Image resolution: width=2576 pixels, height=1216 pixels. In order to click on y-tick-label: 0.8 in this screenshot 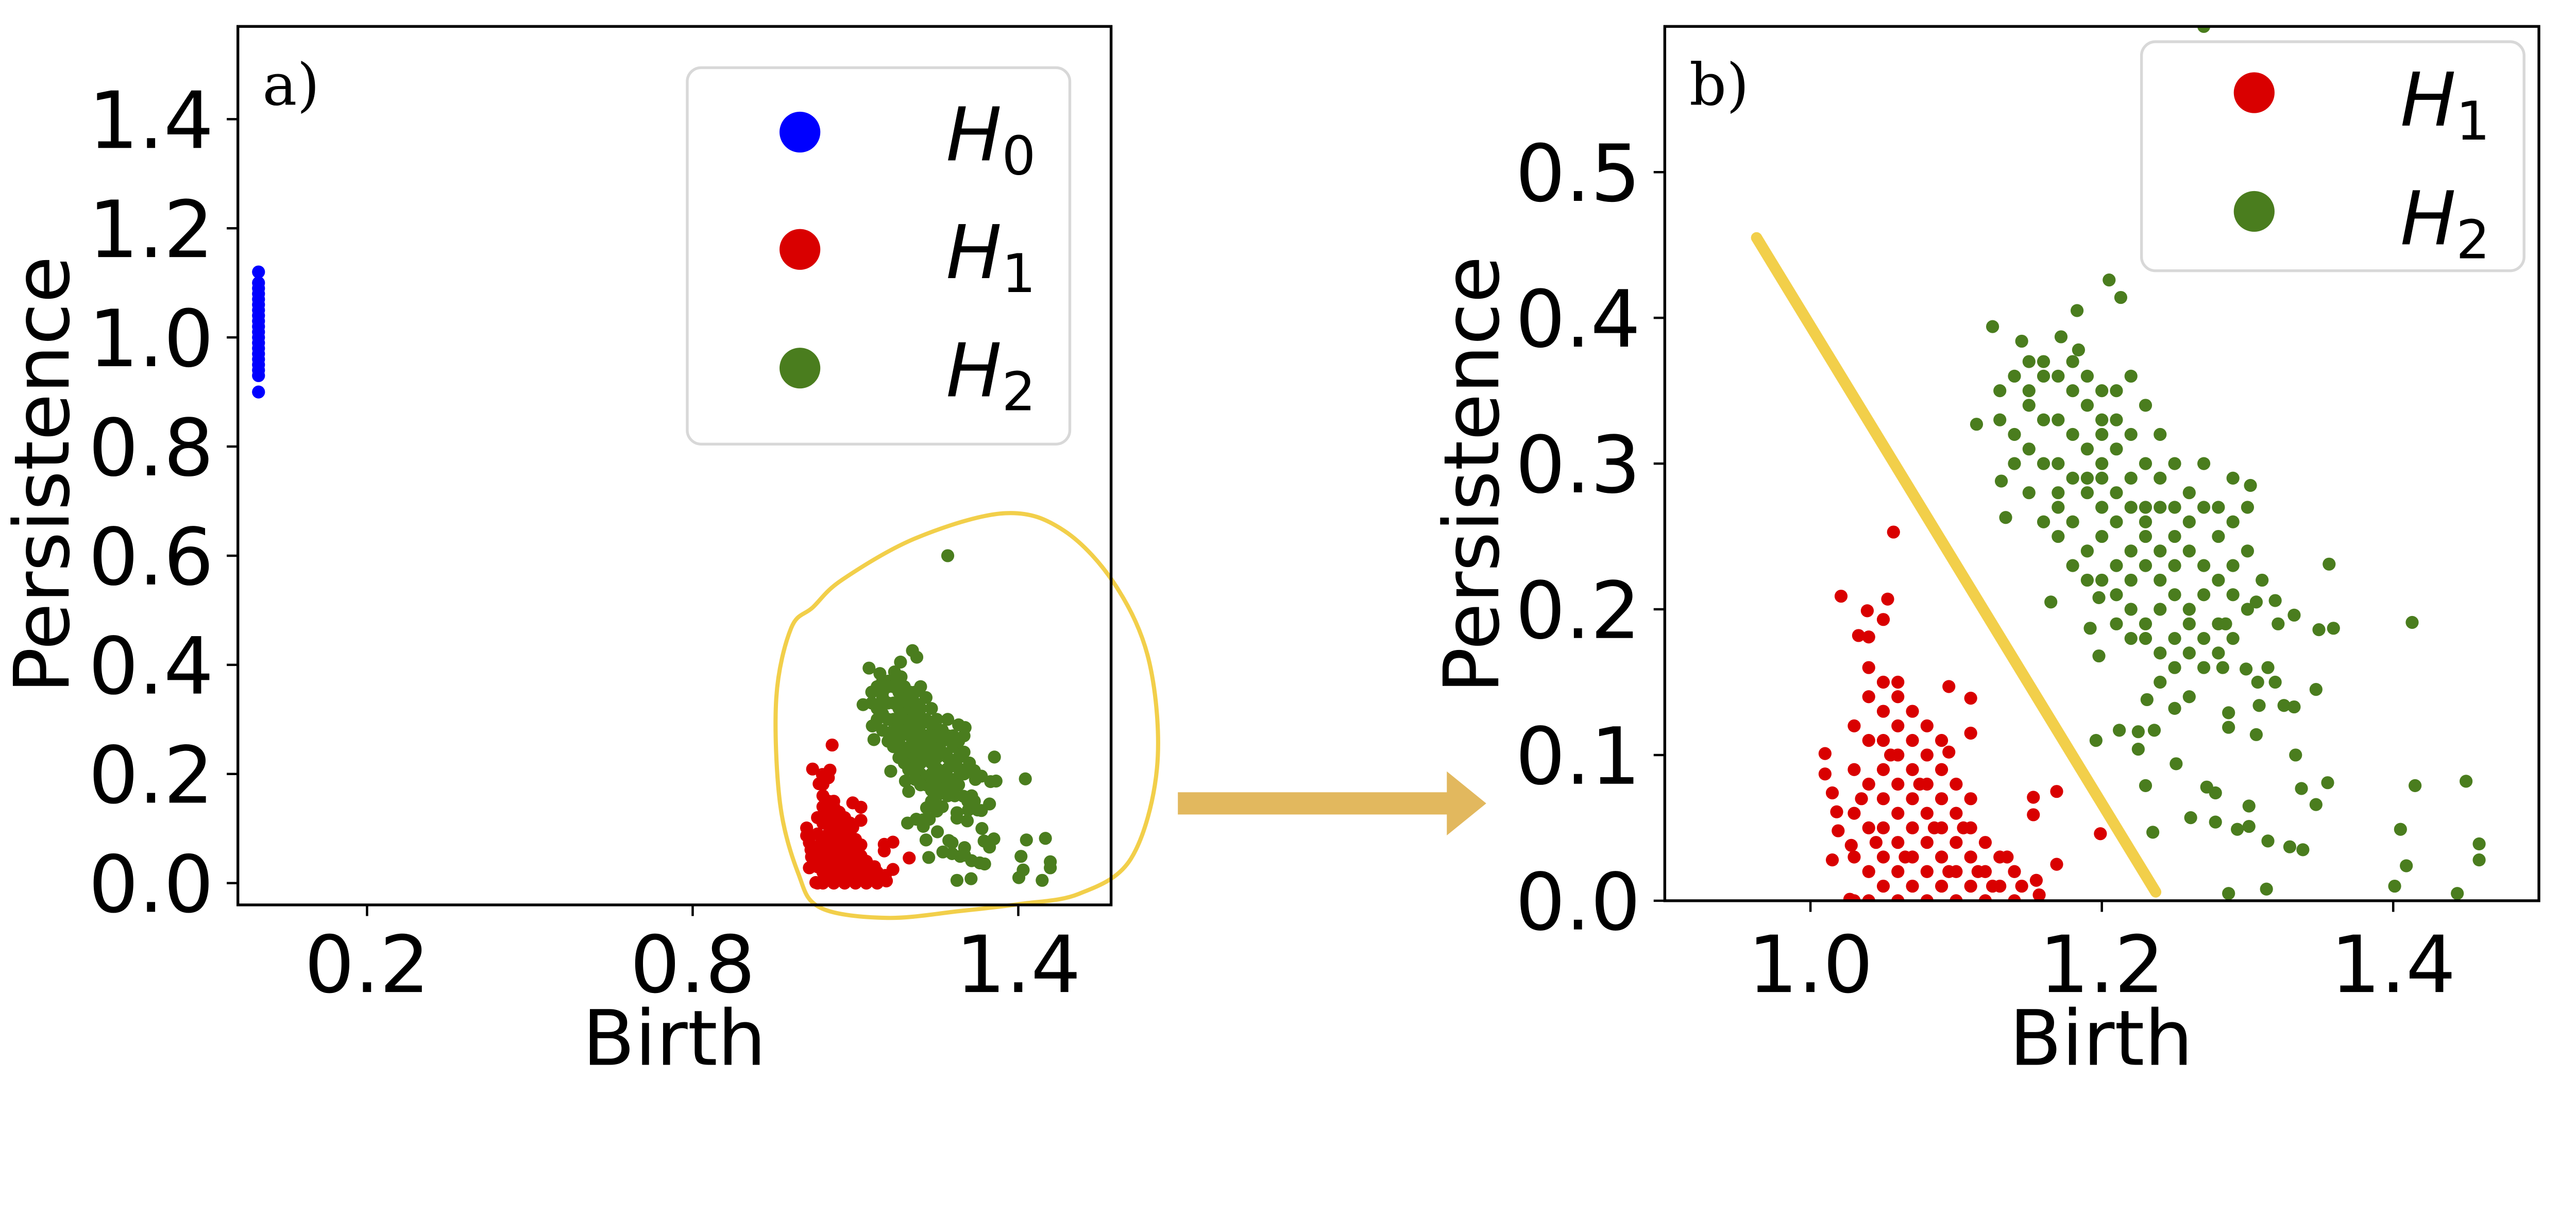, I will do `click(151, 448)`.